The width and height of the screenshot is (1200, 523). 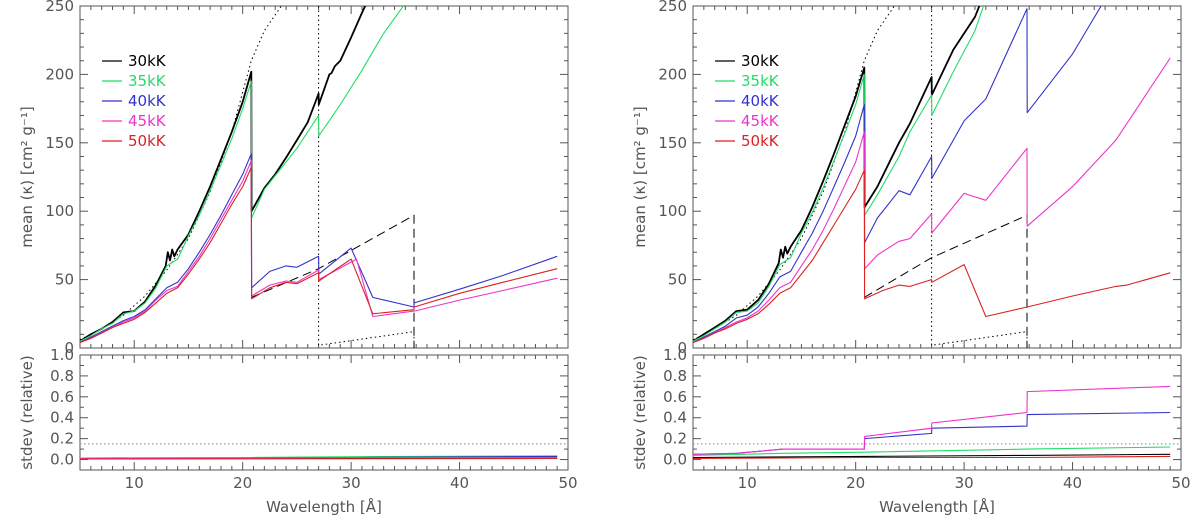 I want to click on series-line-45kK, so click(x=319, y=252).